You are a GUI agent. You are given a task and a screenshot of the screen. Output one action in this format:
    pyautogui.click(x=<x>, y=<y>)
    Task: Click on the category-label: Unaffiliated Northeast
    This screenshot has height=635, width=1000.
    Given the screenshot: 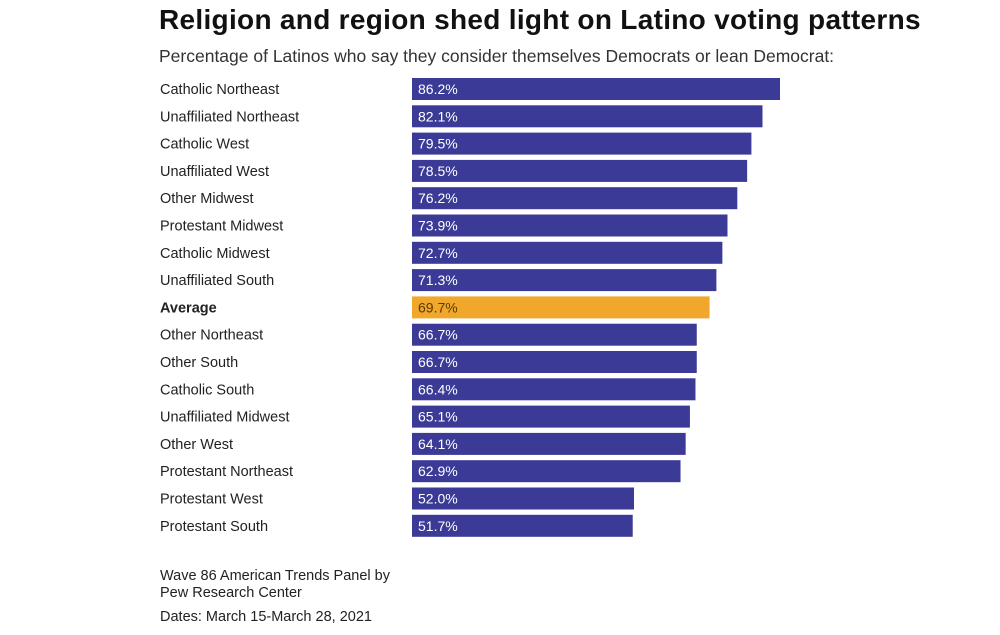 What is the action you would take?
    pyautogui.click(x=229, y=117)
    